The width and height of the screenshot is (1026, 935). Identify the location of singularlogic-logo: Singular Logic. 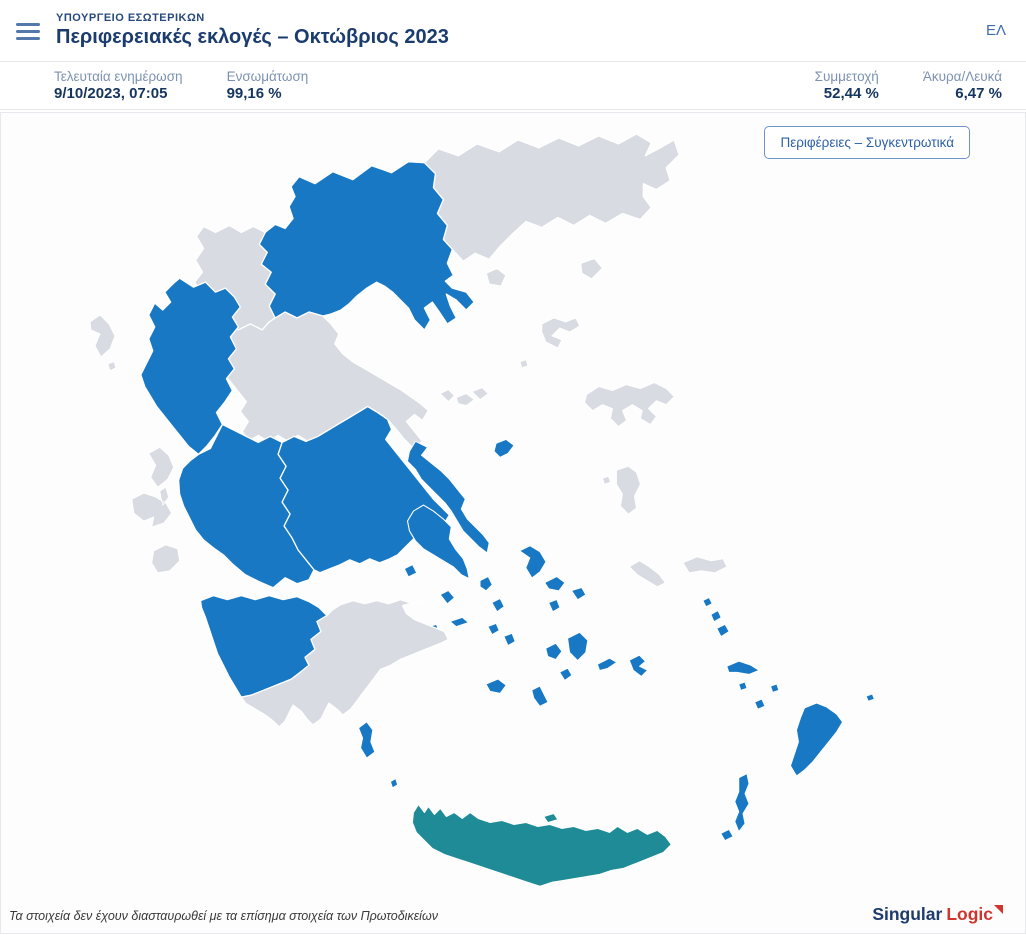
(937, 914).